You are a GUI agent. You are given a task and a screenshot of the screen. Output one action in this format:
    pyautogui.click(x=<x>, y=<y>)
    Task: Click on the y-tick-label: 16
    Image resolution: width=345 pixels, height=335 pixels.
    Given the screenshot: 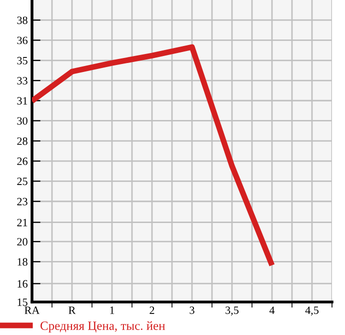 What is the action you would take?
    pyautogui.click(x=23, y=284)
    